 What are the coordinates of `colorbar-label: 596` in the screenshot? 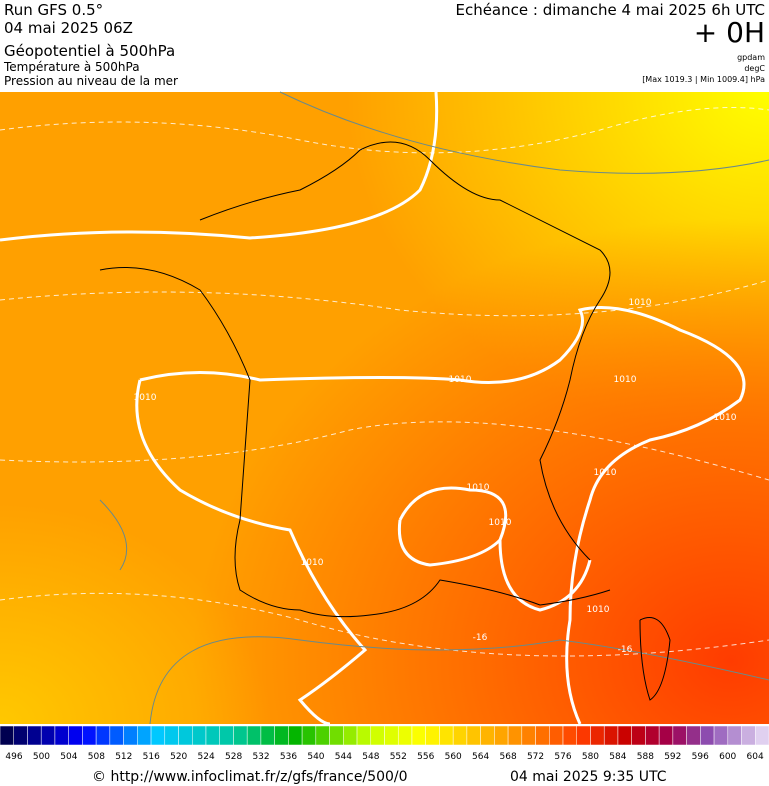 It's located at (700, 757).